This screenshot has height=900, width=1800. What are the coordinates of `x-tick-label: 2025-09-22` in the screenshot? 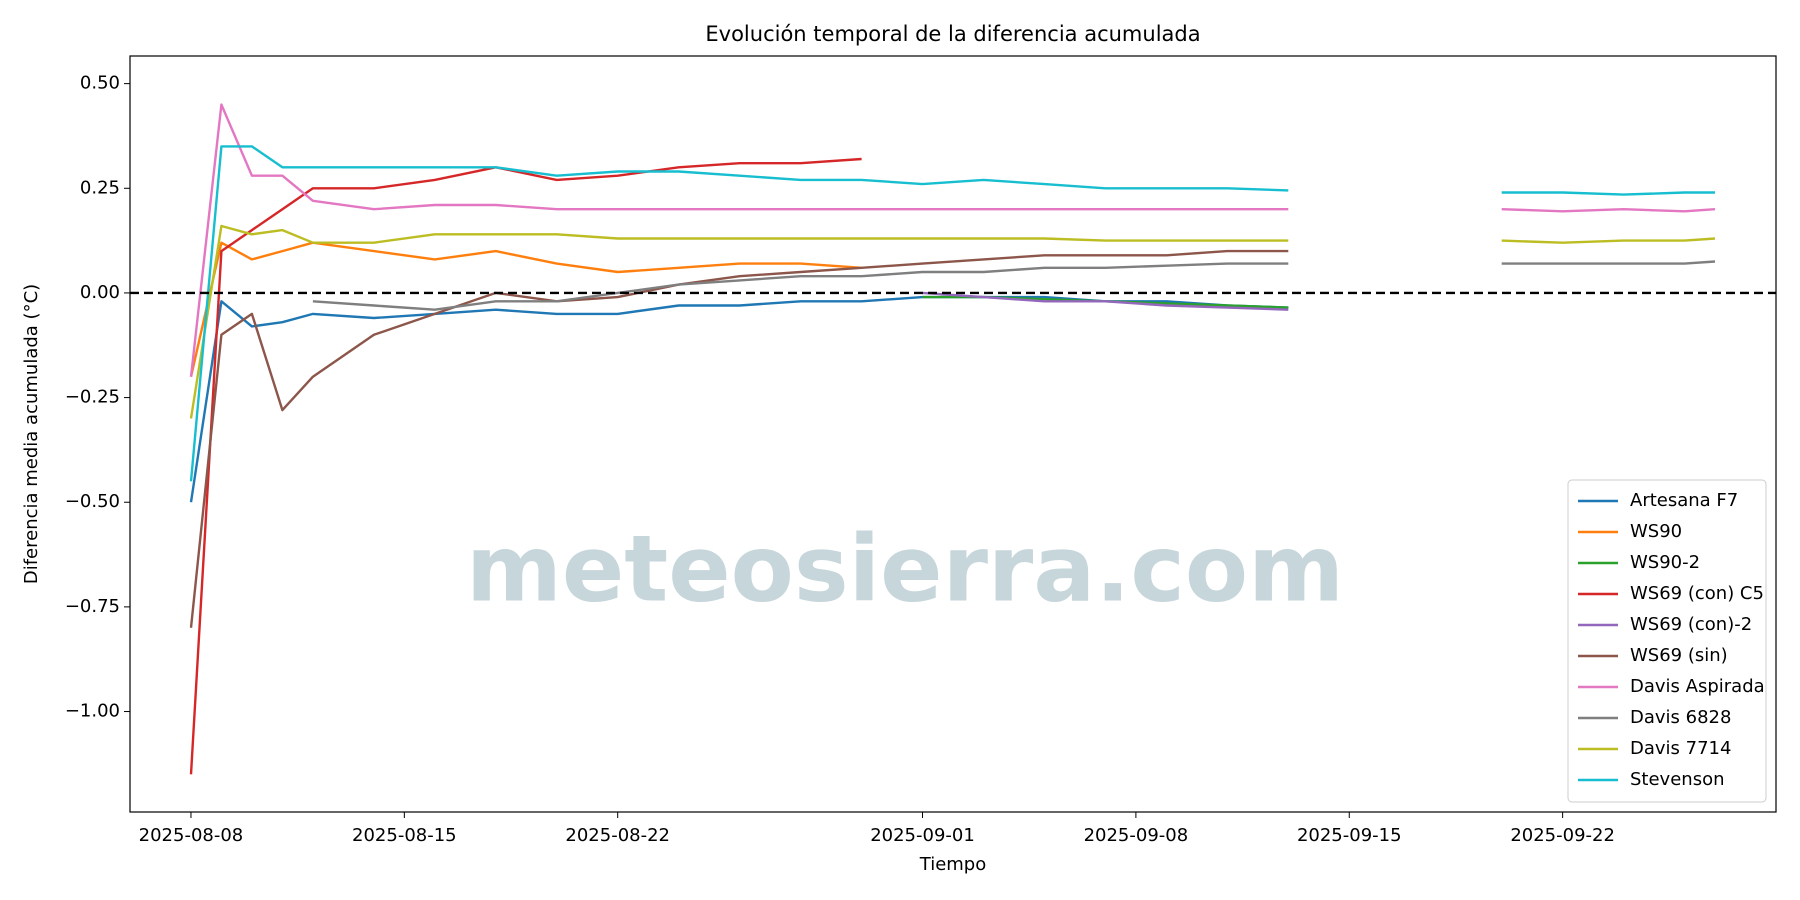 It's located at (1562, 835).